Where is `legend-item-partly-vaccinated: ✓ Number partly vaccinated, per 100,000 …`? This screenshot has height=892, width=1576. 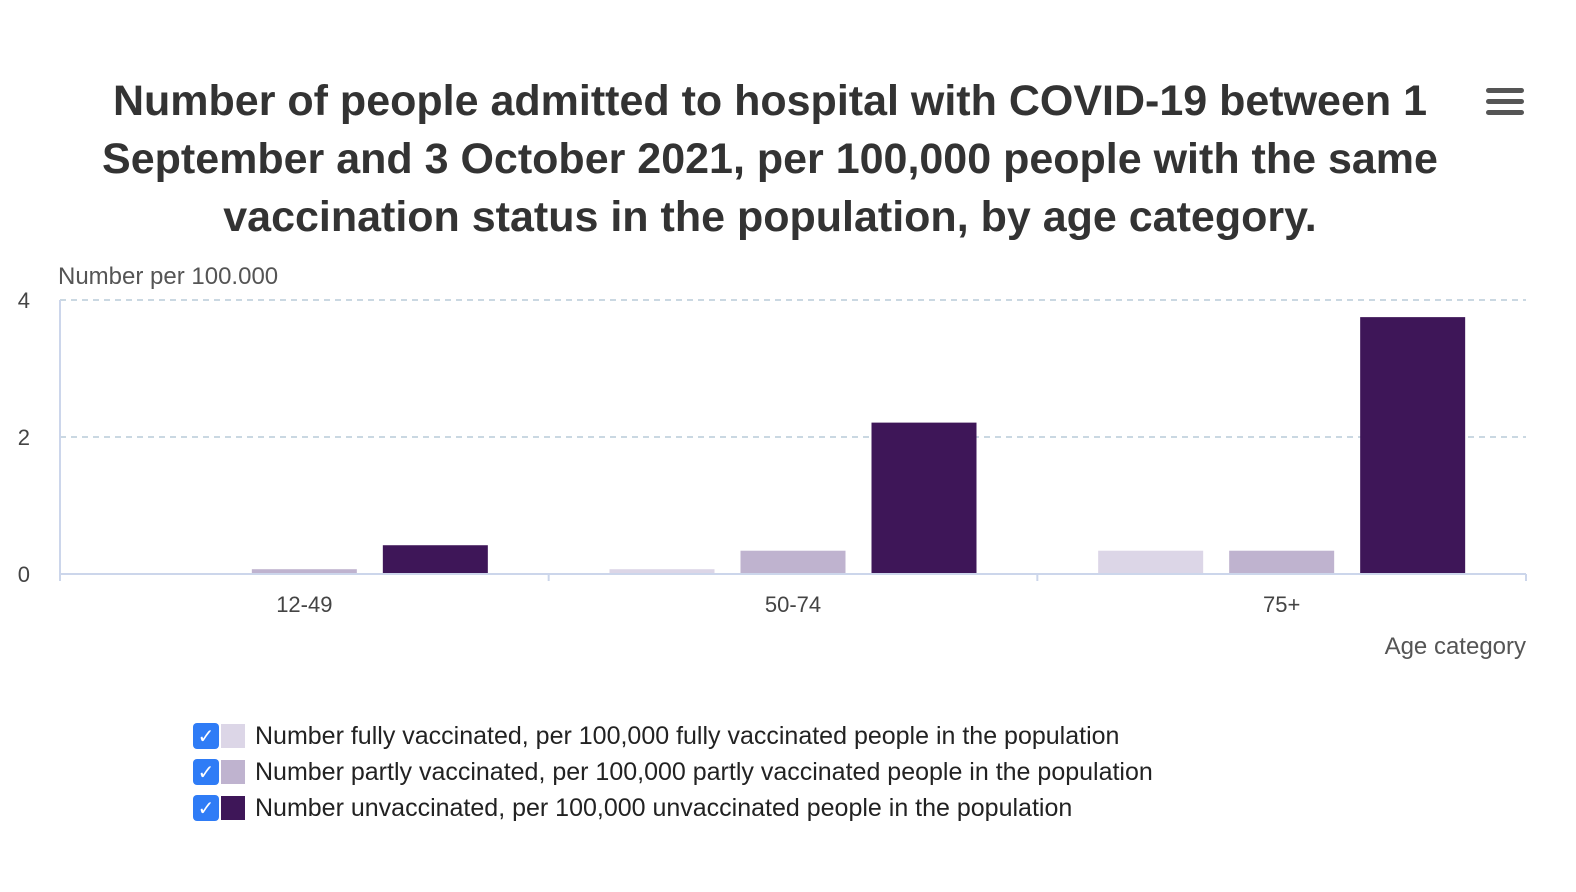 legend-item-partly-vaccinated: ✓ Number partly vaccinated, per 100,000 … is located at coordinates (673, 772).